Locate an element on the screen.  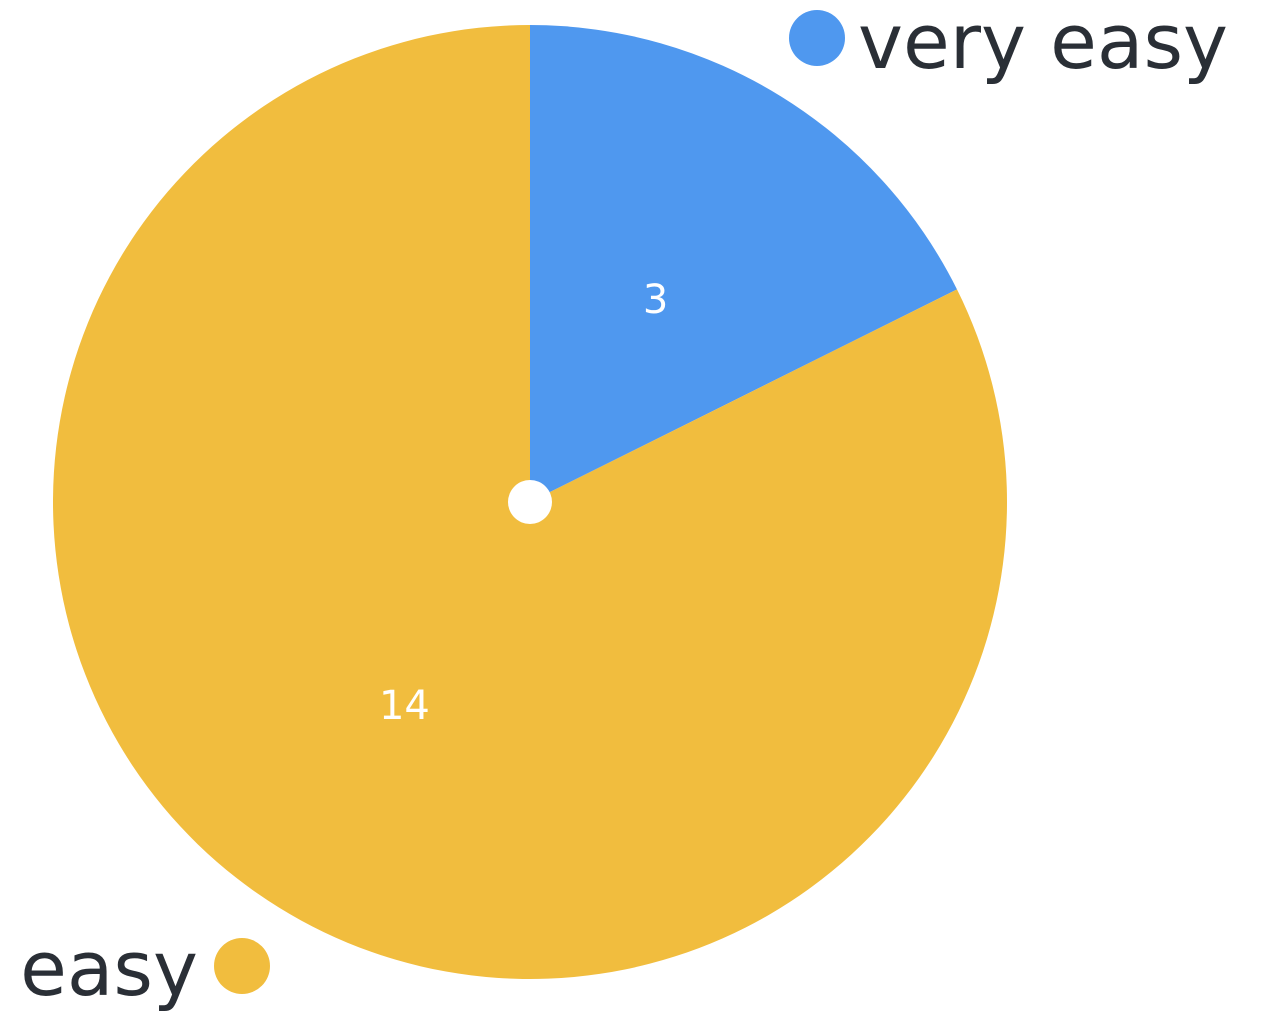
legend-marker-easy is located at coordinates (242, 966).